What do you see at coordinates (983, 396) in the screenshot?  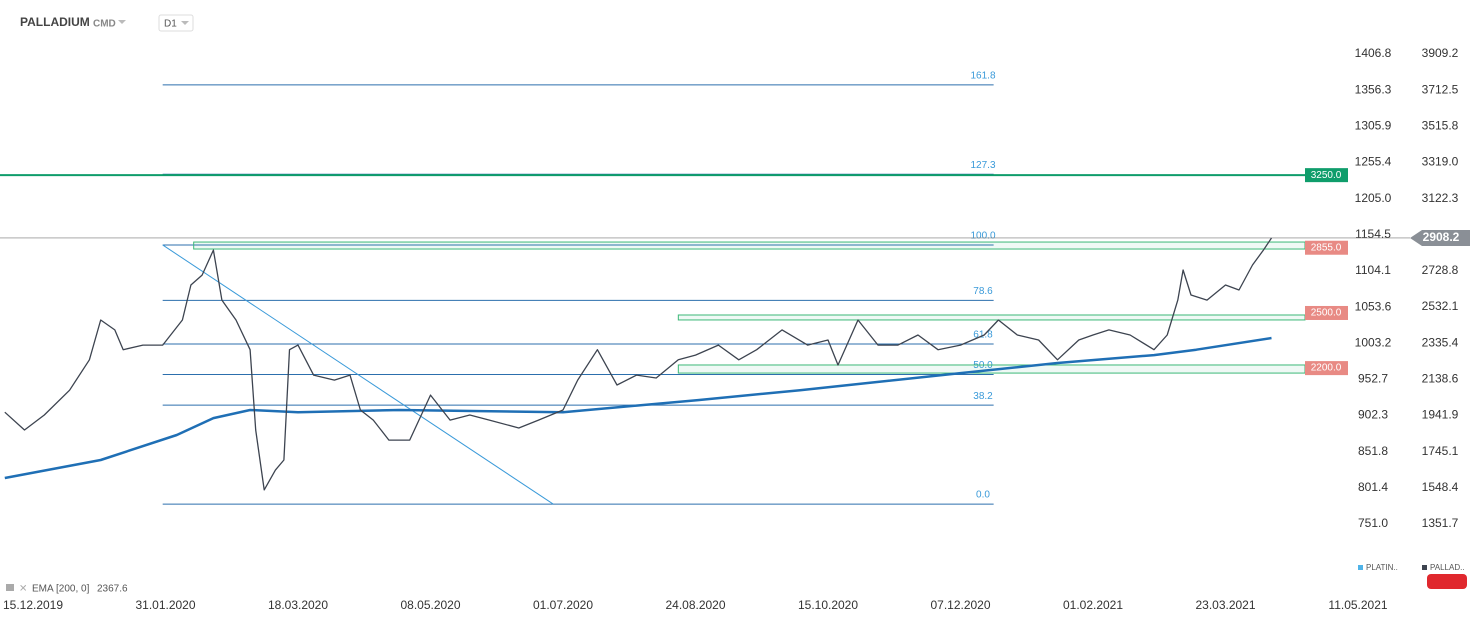 I see `fib-label: 38.2` at bounding box center [983, 396].